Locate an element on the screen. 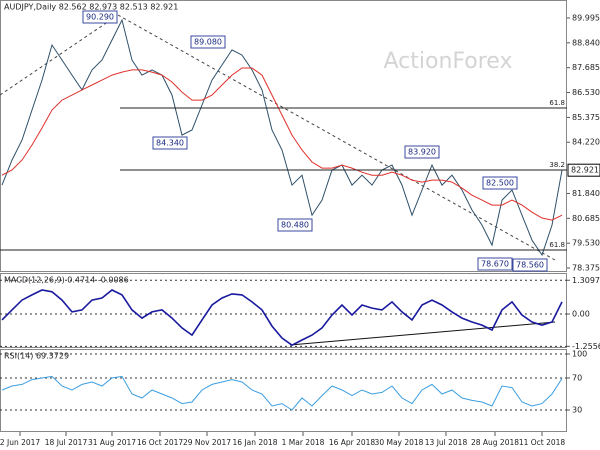 This screenshot has height=450, width=600. x-tick-label: 2 Jun 2017 is located at coordinates (20, 442).